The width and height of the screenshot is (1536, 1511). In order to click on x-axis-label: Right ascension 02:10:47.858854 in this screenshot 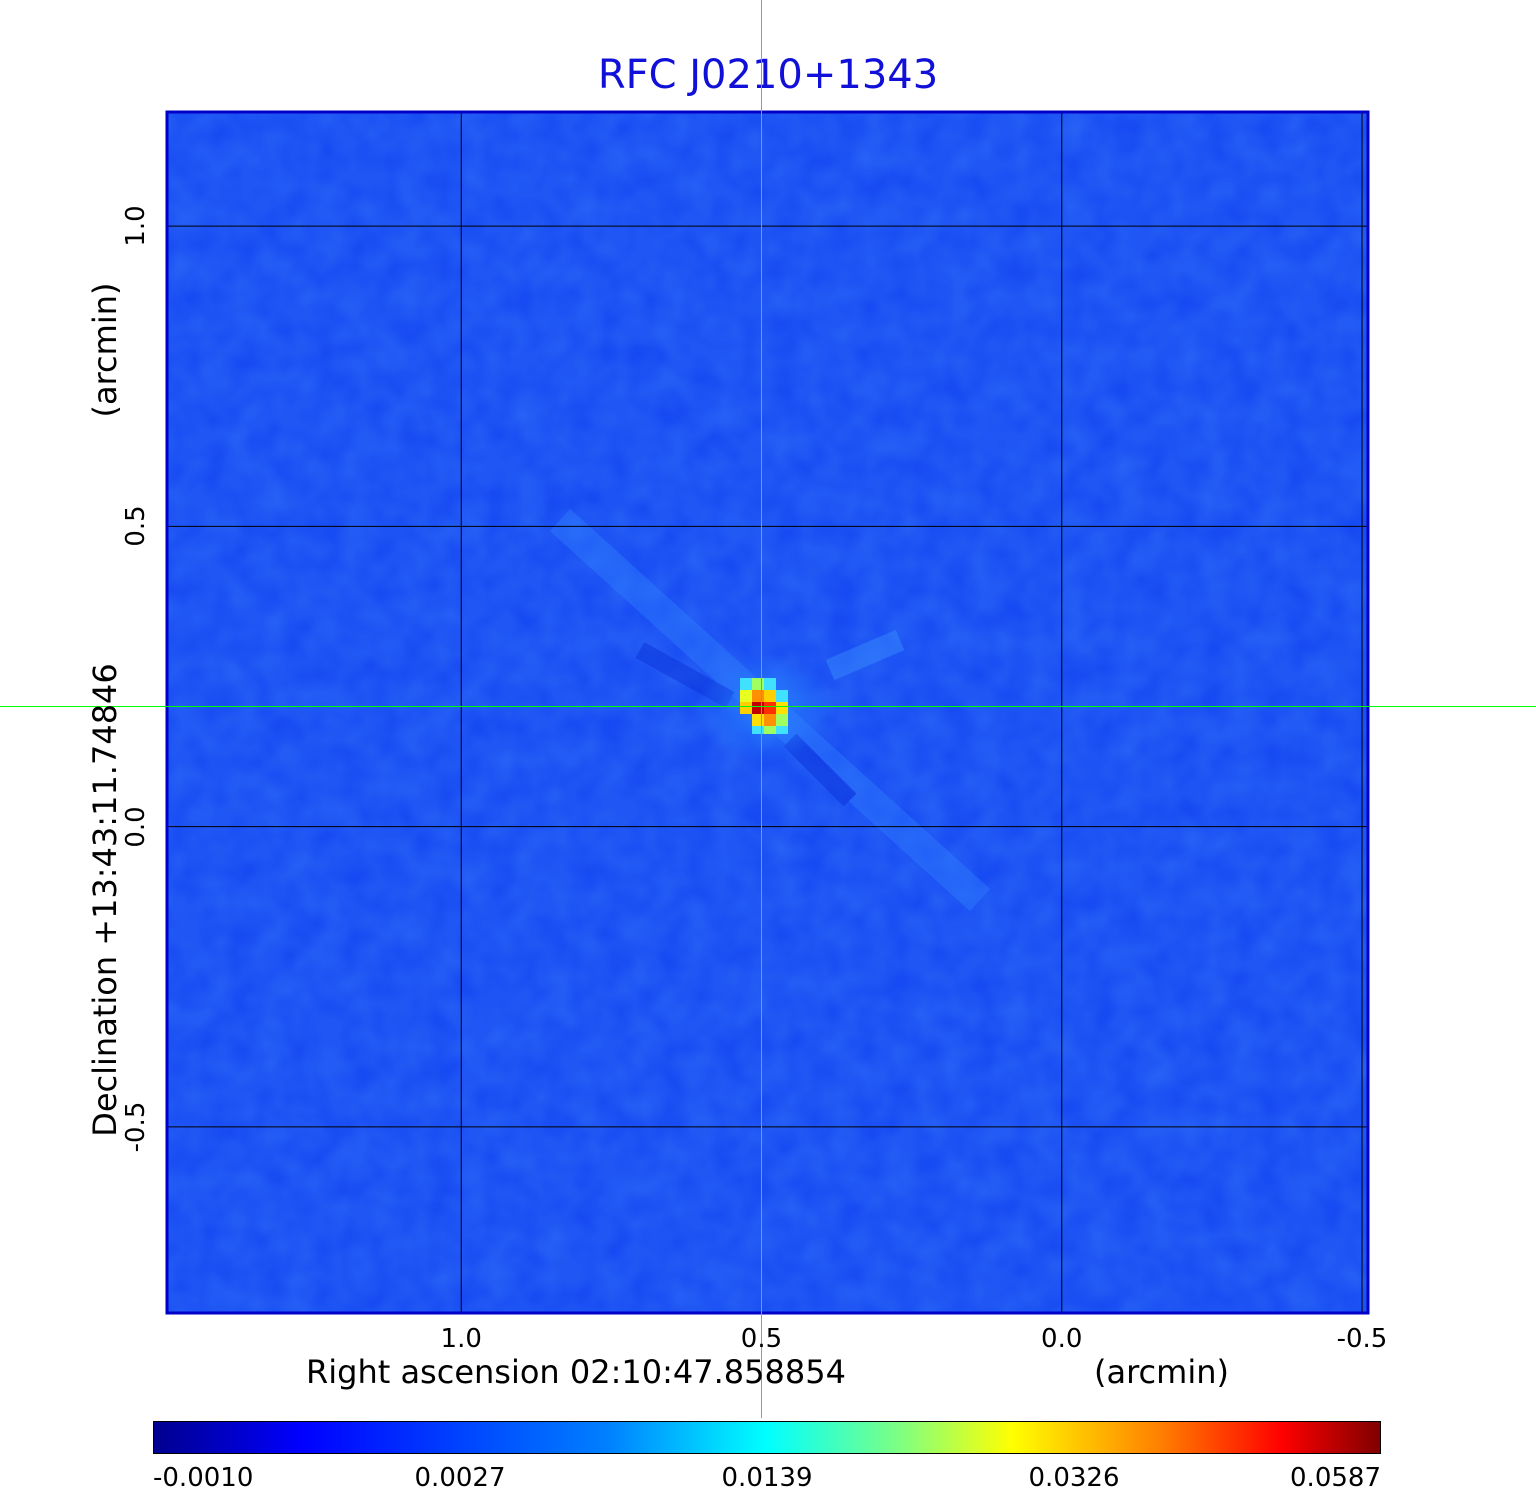, I will do `click(576, 1372)`.